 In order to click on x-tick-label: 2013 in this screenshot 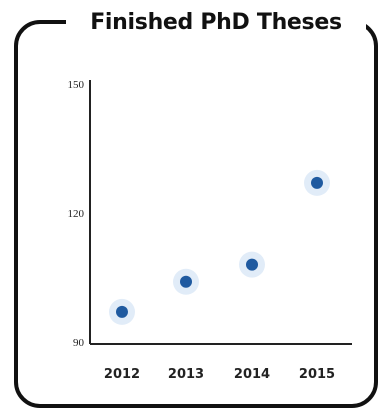, I will do `click(186, 374)`.